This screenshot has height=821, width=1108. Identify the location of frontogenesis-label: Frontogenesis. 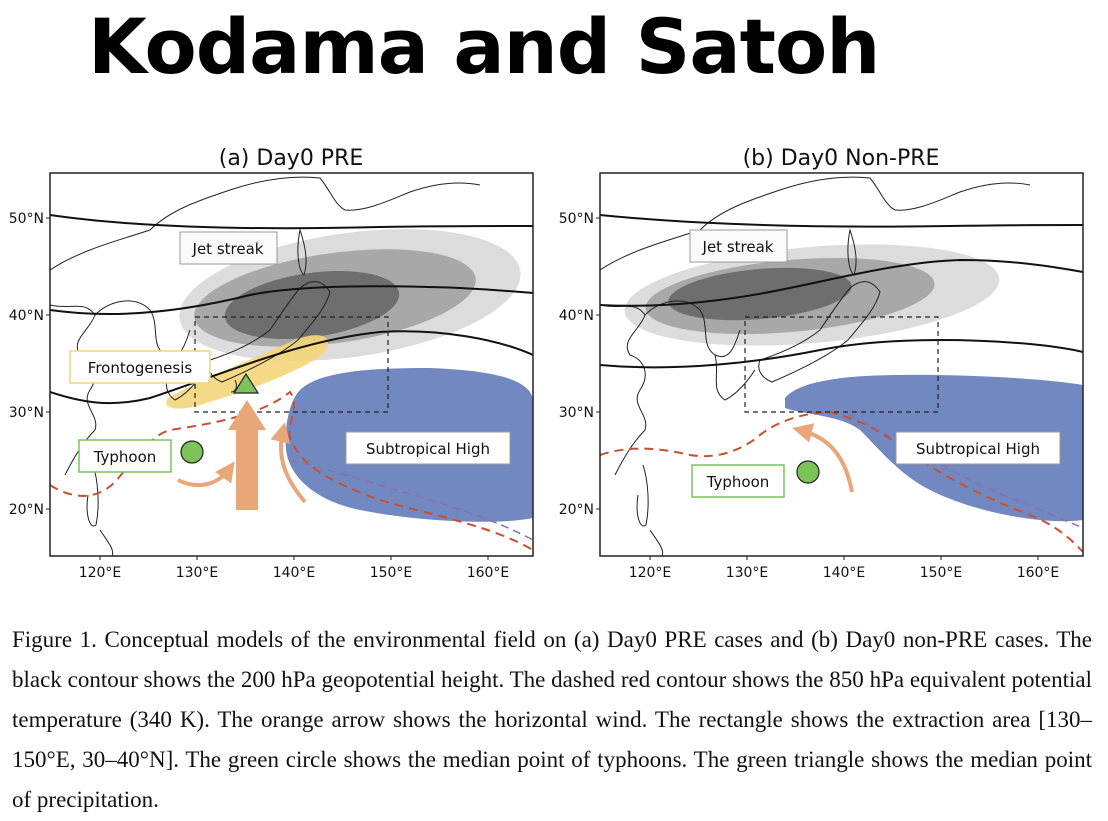
(140, 367).